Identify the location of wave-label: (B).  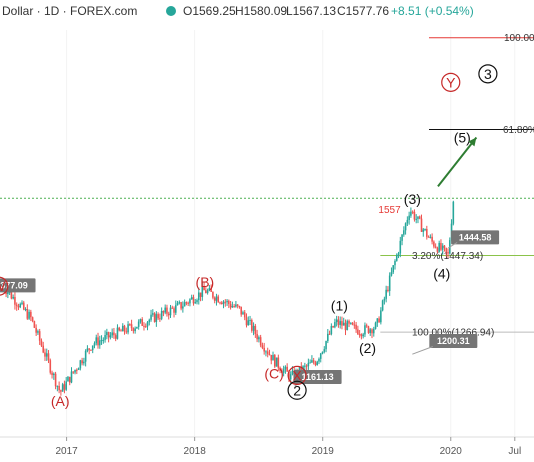
(205, 282).